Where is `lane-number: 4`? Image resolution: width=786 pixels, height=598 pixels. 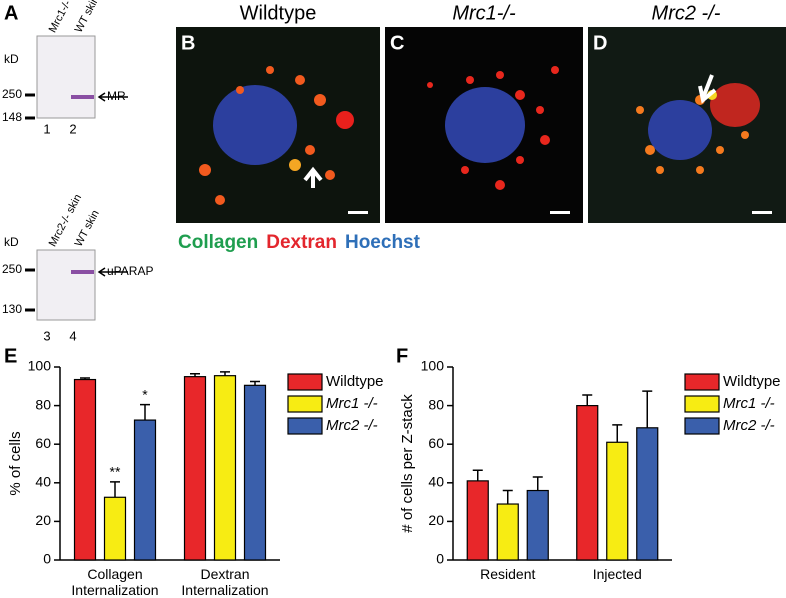 lane-number: 4 is located at coordinates (72, 335).